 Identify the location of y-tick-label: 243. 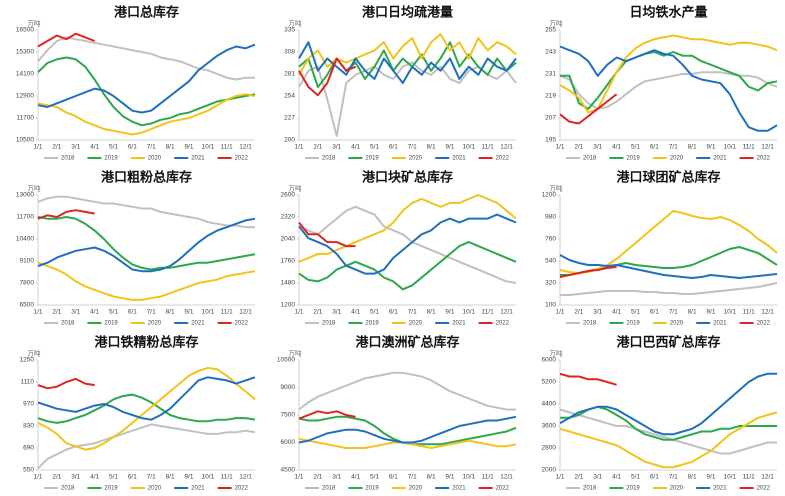
(550, 52).